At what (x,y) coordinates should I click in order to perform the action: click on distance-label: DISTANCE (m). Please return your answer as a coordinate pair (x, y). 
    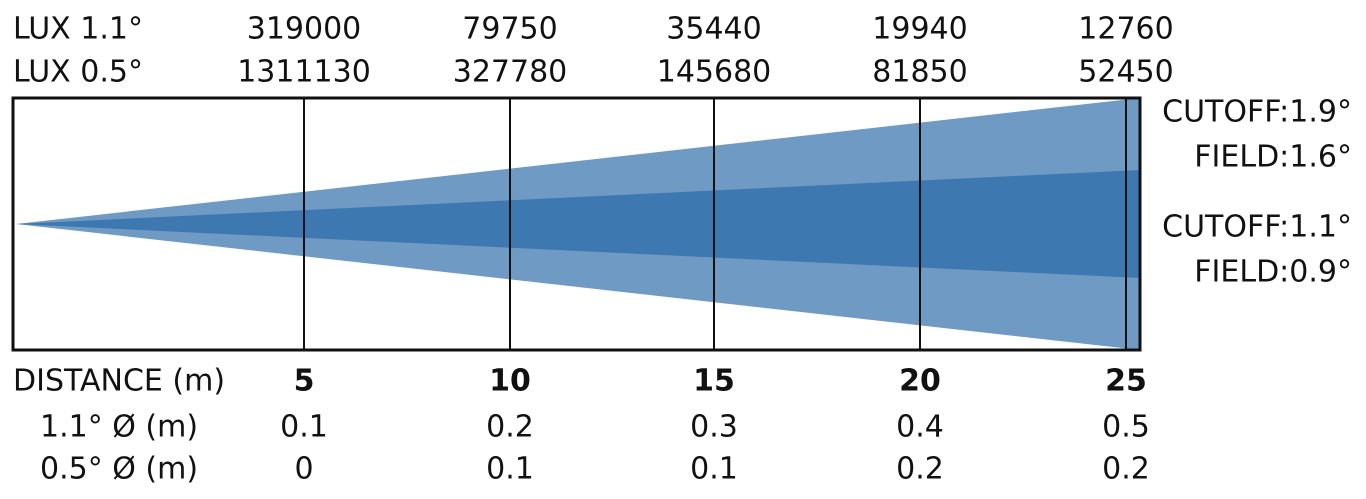
    Looking at the image, I should click on (119, 381).